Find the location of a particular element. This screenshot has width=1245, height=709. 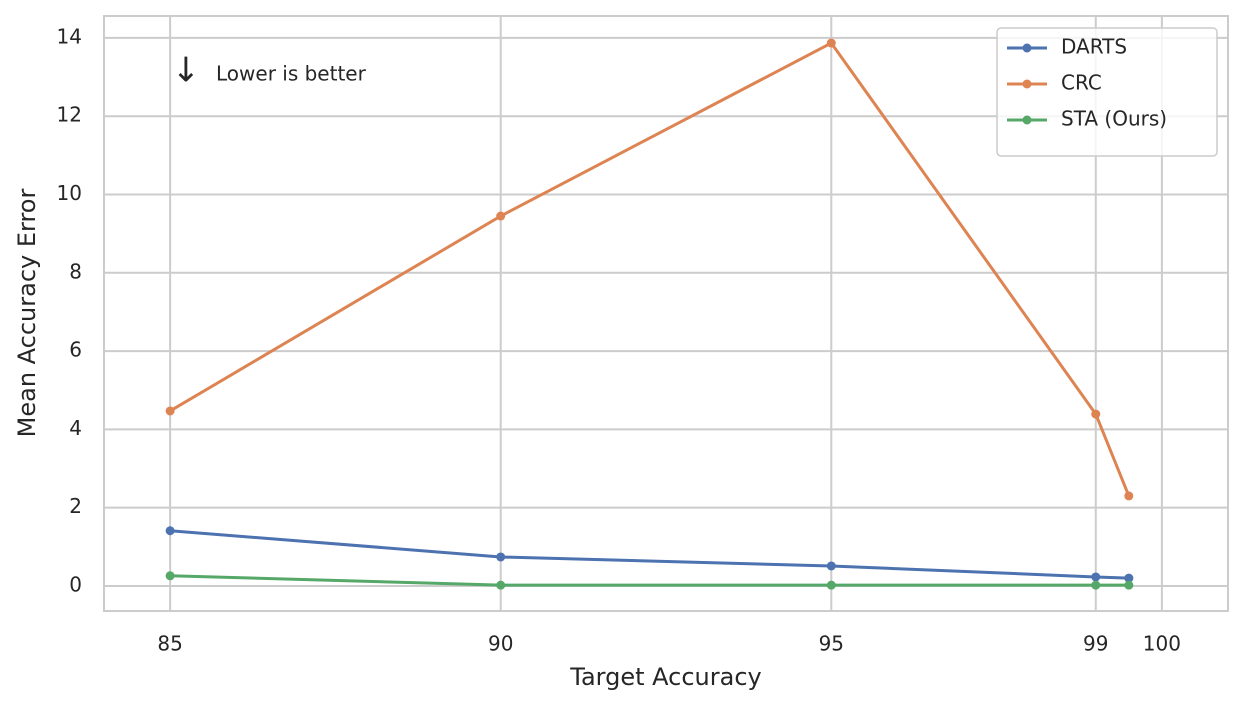

annotation: Lower is better is located at coordinates (291, 74).